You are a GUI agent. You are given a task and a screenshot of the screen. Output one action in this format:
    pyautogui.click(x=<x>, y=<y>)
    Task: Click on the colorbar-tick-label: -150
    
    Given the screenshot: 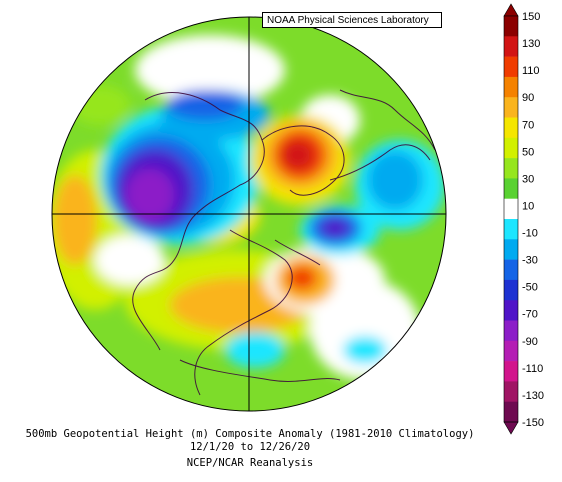 What is the action you would take?
    pyautogui.click(x=533, y=423)
    